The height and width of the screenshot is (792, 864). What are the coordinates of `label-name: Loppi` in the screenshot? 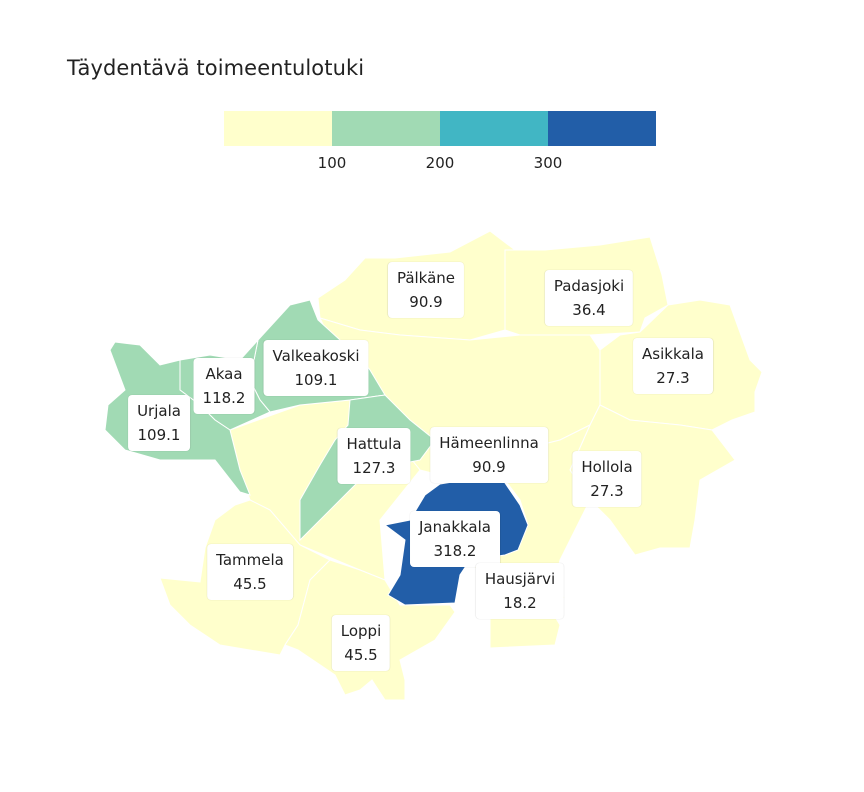 It's located at (361, 631).